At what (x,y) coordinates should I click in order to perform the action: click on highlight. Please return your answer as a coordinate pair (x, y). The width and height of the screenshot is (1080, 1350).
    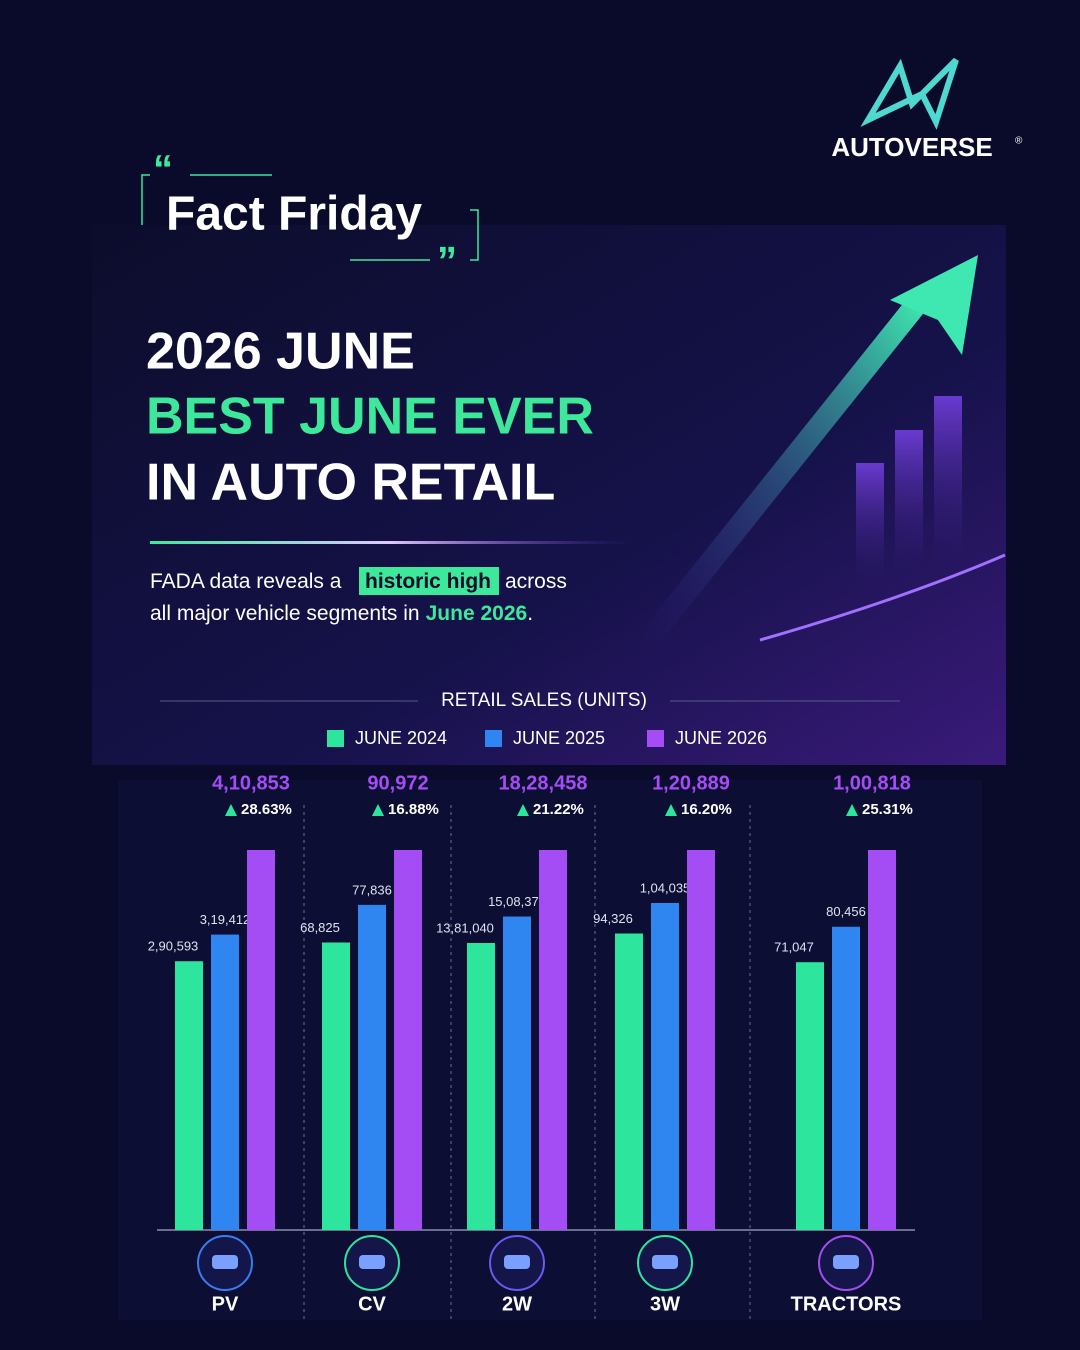
    Looking at the image, I should click on (429, 581).